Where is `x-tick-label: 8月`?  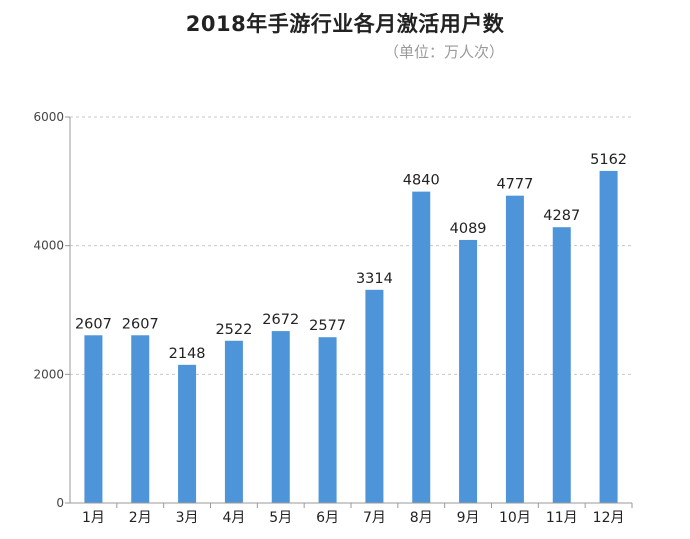
x-tick-label: 8月 is located at coordinates (421, 518).